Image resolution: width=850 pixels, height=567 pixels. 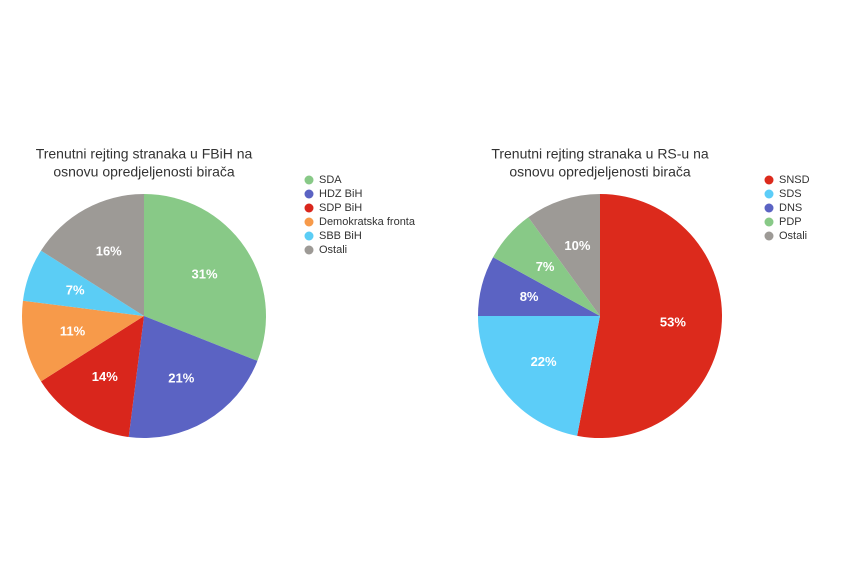 I want to click on value-label: 31%, so click(x=205, y=273).